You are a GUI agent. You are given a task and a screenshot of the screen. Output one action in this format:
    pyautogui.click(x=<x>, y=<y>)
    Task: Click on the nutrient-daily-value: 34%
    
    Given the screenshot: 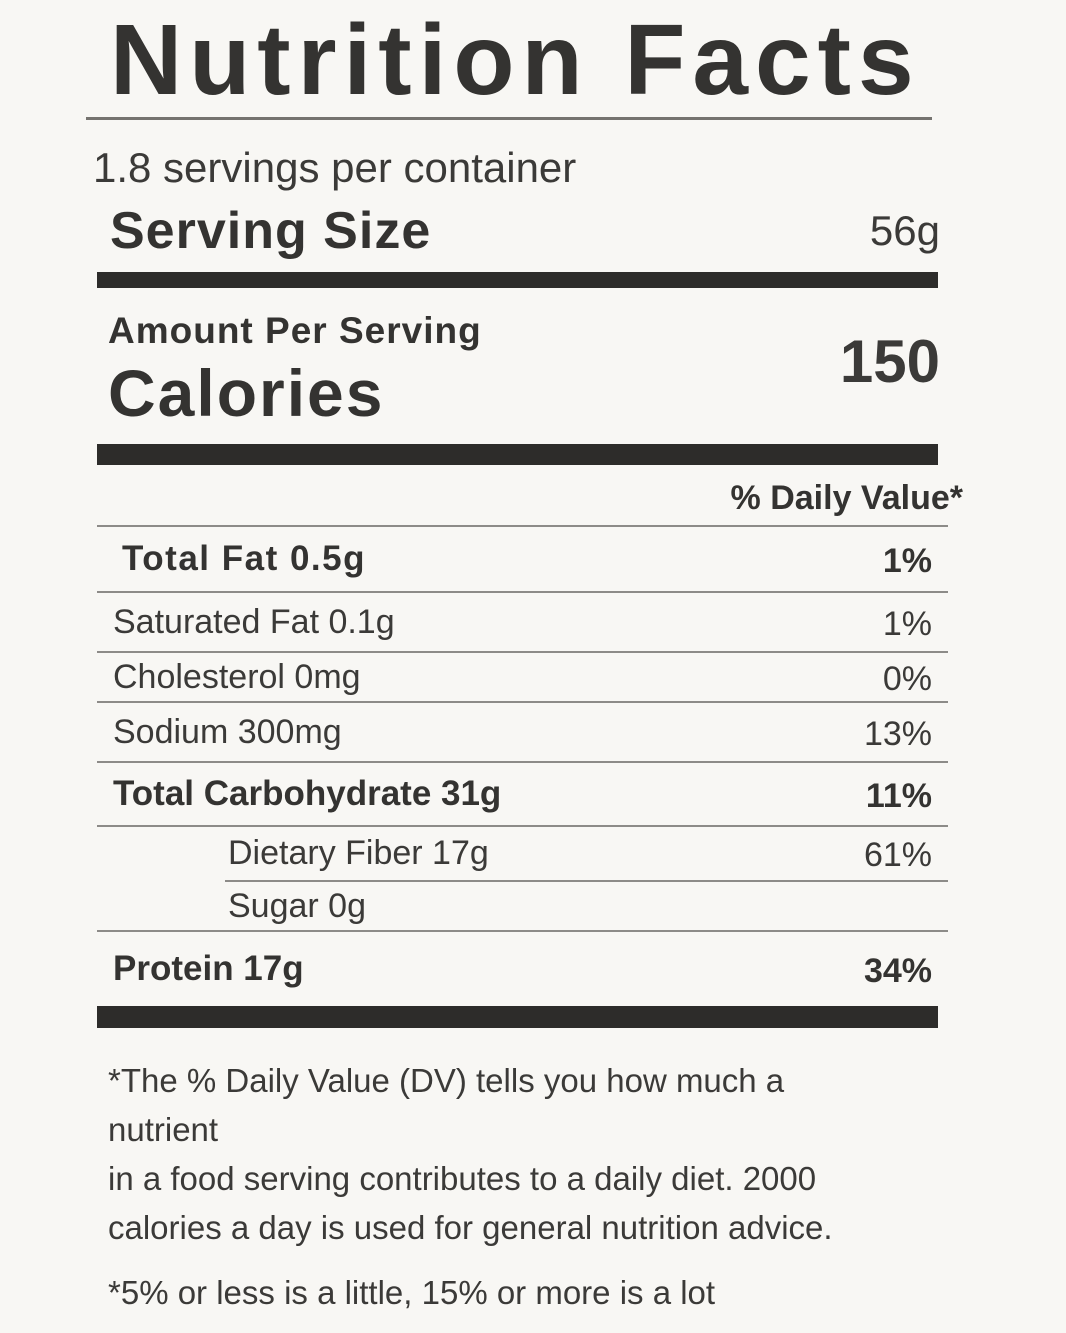 What is the action you would take?
    pyautogui.click(x=897, y=970)
    